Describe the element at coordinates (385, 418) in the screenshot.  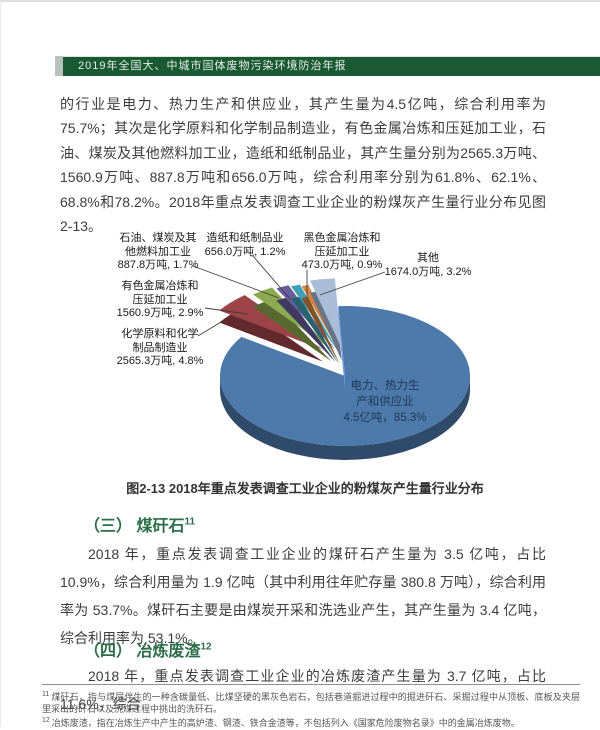
I see `pie-label-value: 4.5亿吨，85.3%` at that location.